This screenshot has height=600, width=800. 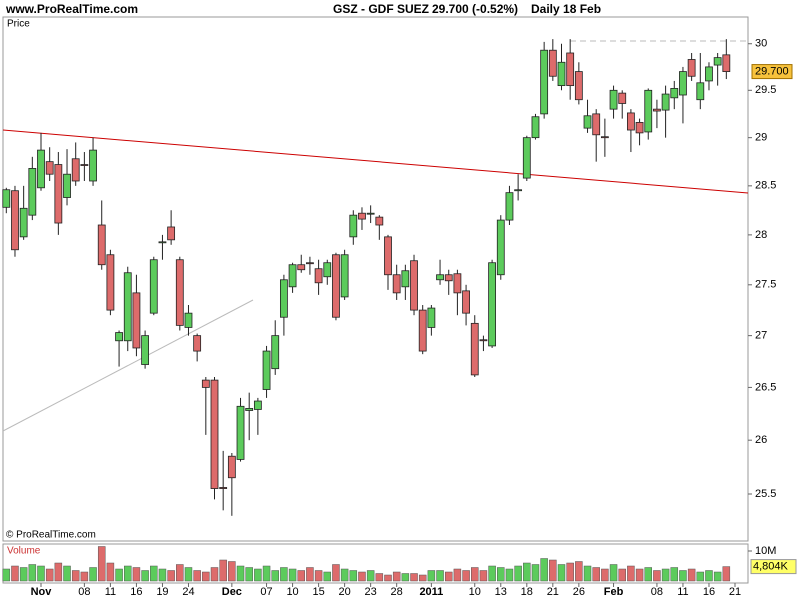 What do you see at coordinates (614, 592) in the screenshot?
I see `x-tick-label: Feb` at bounding box center [614, 592].